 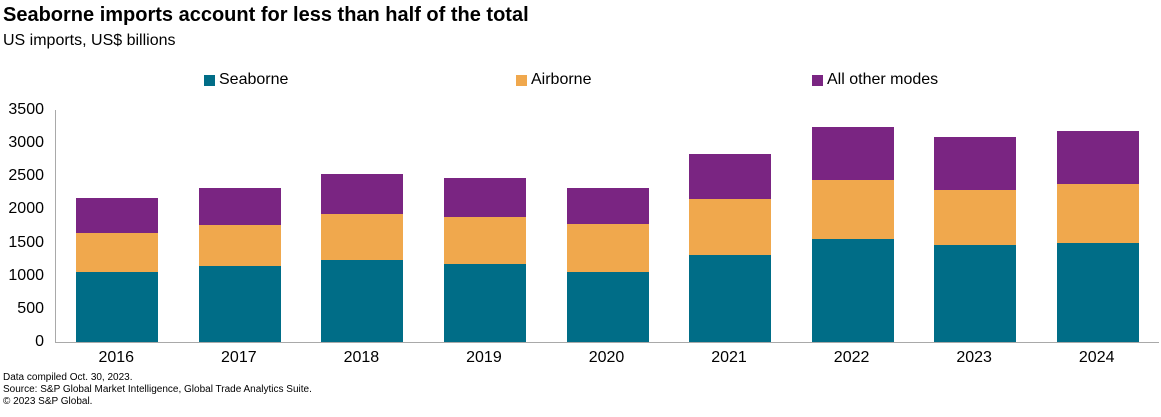 I want to click on bar-2023, so click(x=975, y=226).